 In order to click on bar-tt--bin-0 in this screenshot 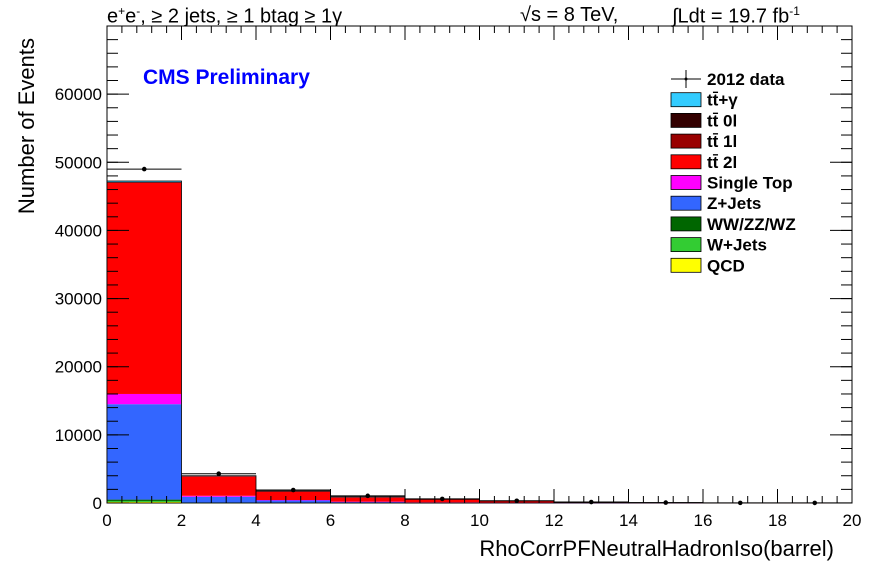, I will do `click(144, 182)`.